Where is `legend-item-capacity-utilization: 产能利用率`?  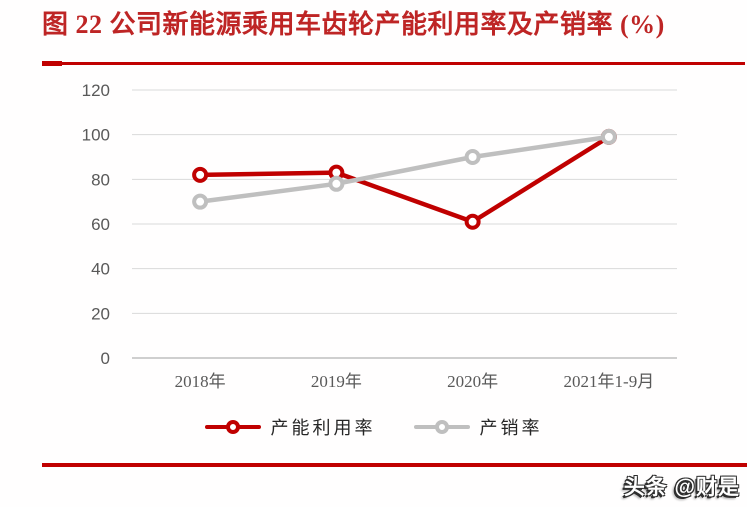
legend-item-capacity-utilization: 产能利用率 is located at coordinates (290, 427).